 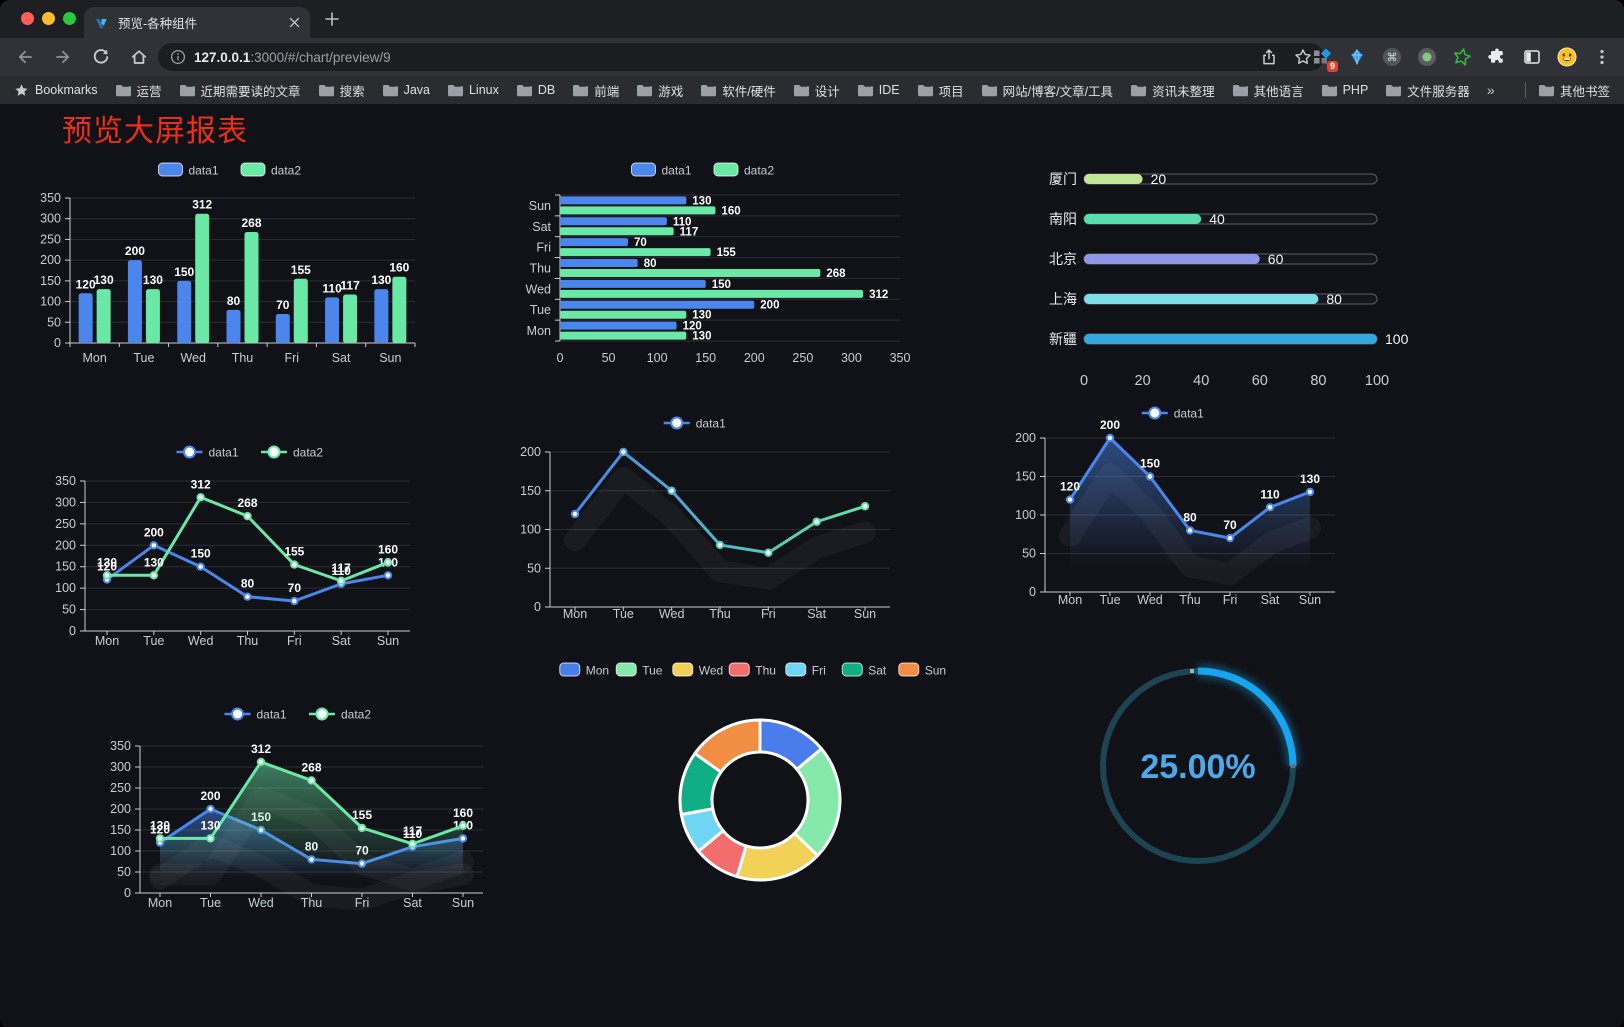 What do you see at coordinates (1427, 90) in the screenshot?
I see `bookmark-folder: 文件服务器` at bounding box center [1427, 90].